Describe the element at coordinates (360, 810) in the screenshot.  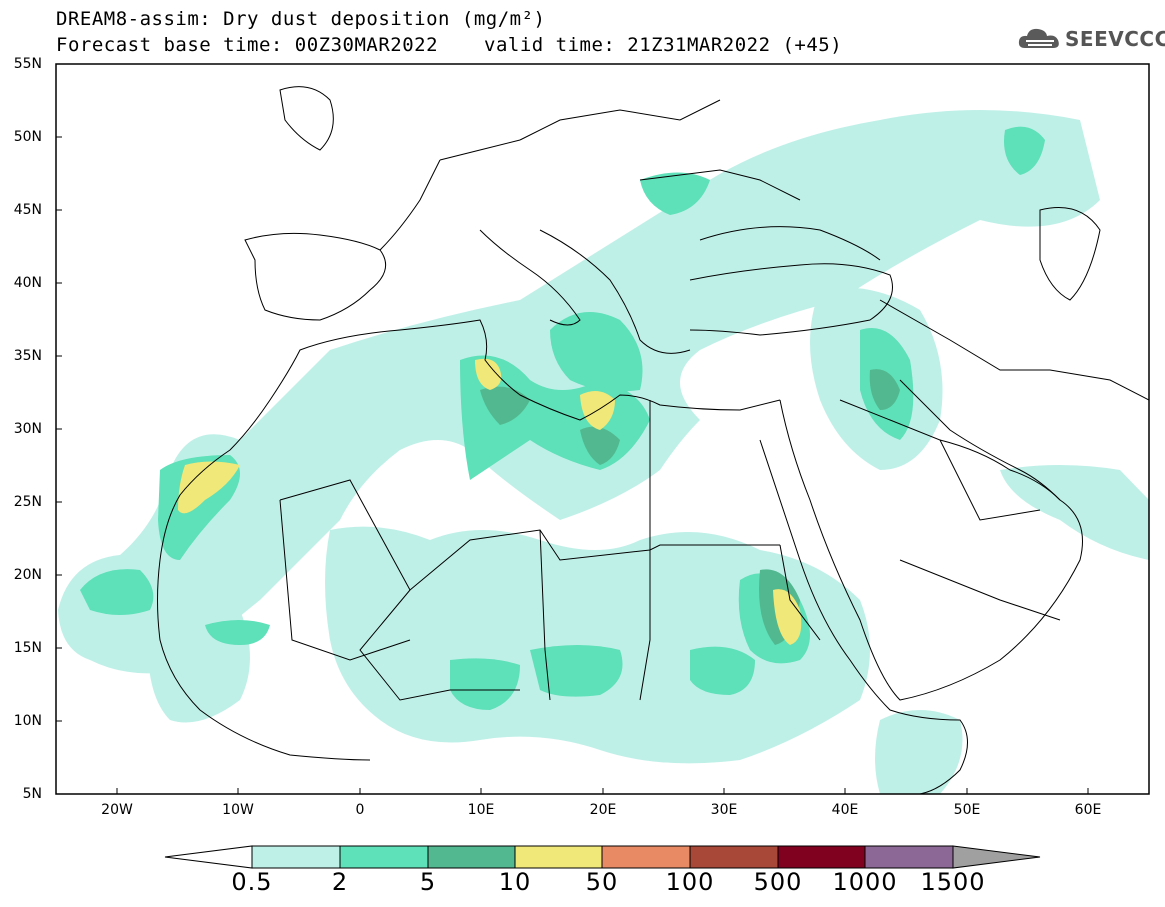
I see `lon-label-0: 0` at that location.